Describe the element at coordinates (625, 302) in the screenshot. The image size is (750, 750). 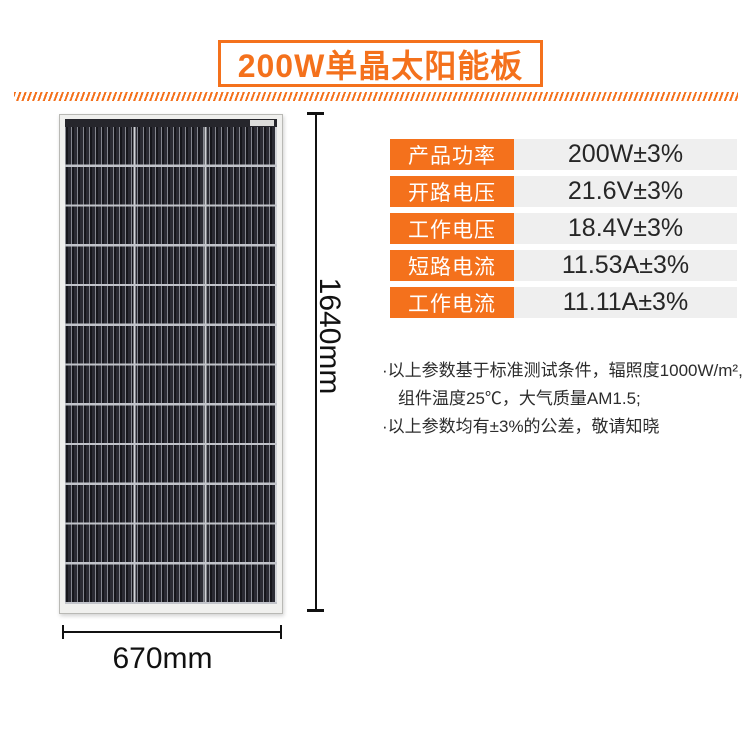
I see `spec-value: 11.11A±3%` at that location.